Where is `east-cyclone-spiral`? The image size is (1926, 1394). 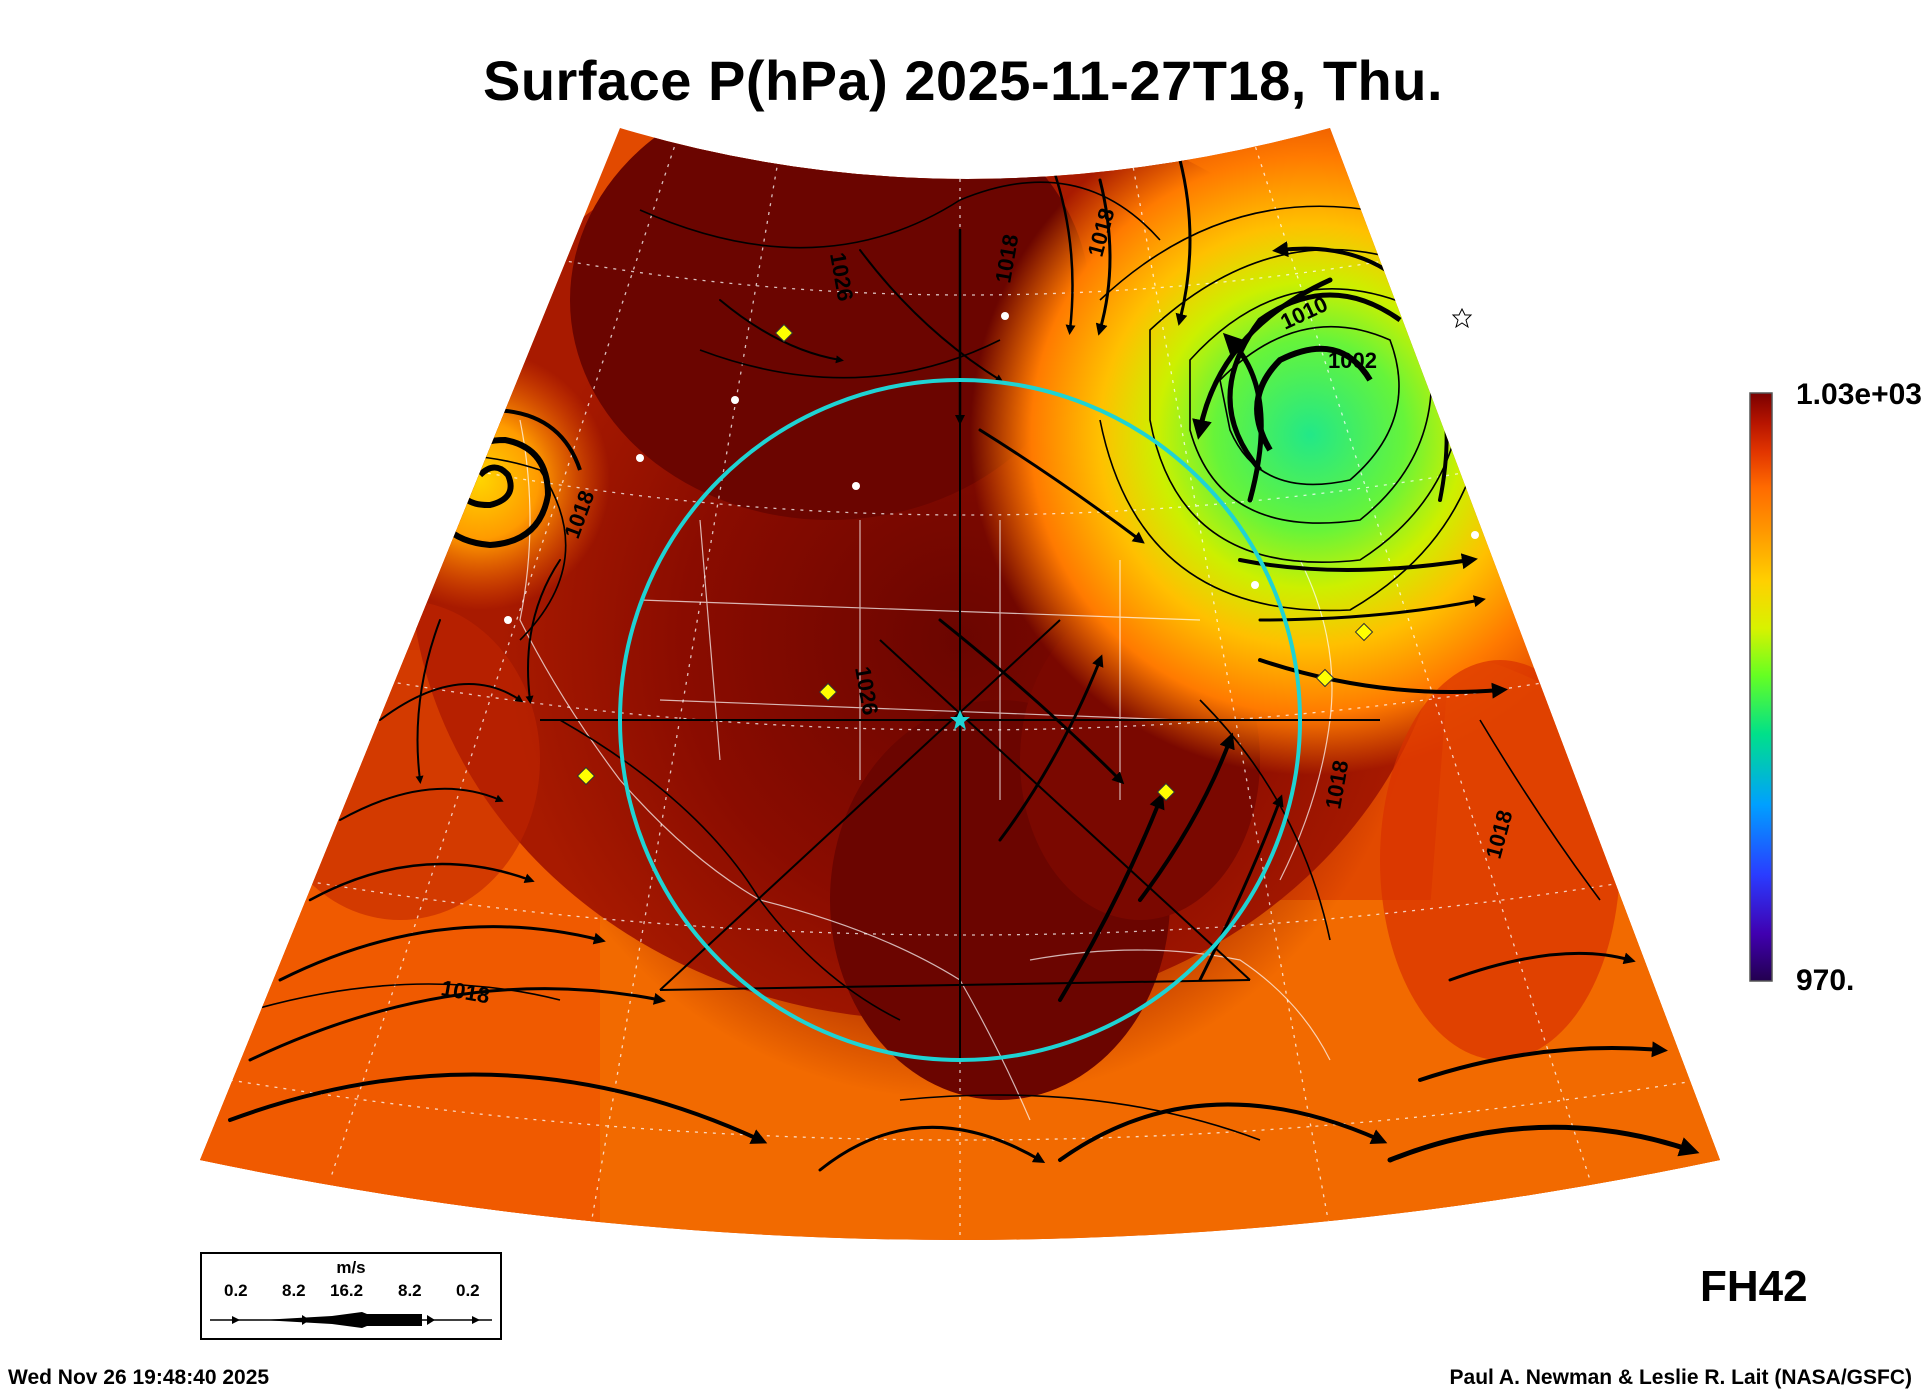
east-cyclone-spiral is located at coordinates (1314, 382).